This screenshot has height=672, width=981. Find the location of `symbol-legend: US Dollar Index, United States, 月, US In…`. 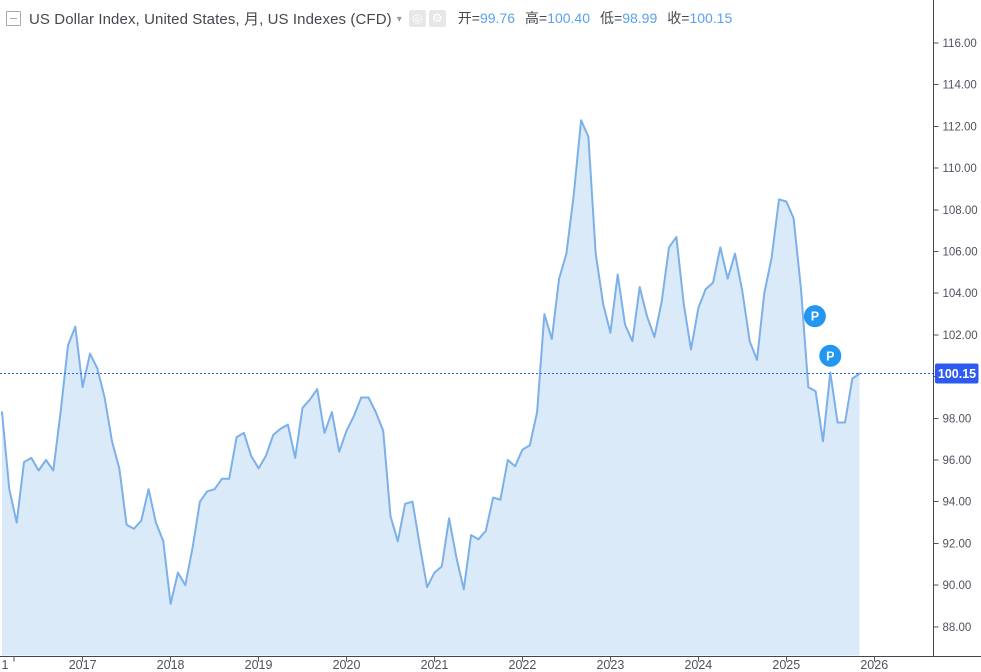

symbol-legend: US Dollar Index, United States, 月, US In… is located at coordinates (369, 18).